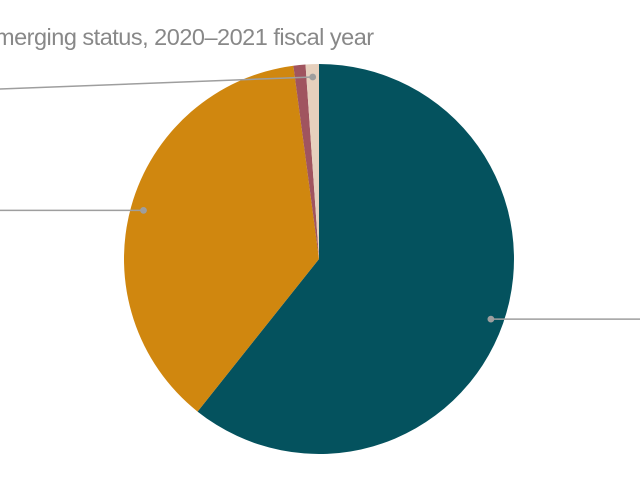  What do you see at coordinates (143, 210) in the screenshot?
I see `leader-dot-orange` at bounding box center [143, 210].